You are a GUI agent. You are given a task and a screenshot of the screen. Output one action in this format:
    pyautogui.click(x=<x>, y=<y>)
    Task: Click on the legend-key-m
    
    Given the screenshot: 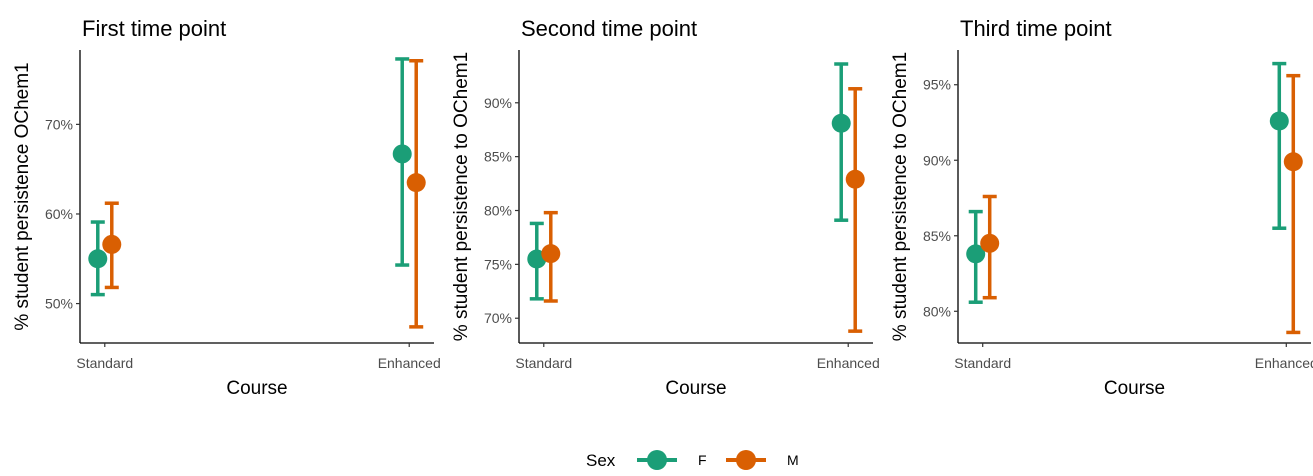 What is the action you would take?
    pyautogui.click(x=746, y=460)
    